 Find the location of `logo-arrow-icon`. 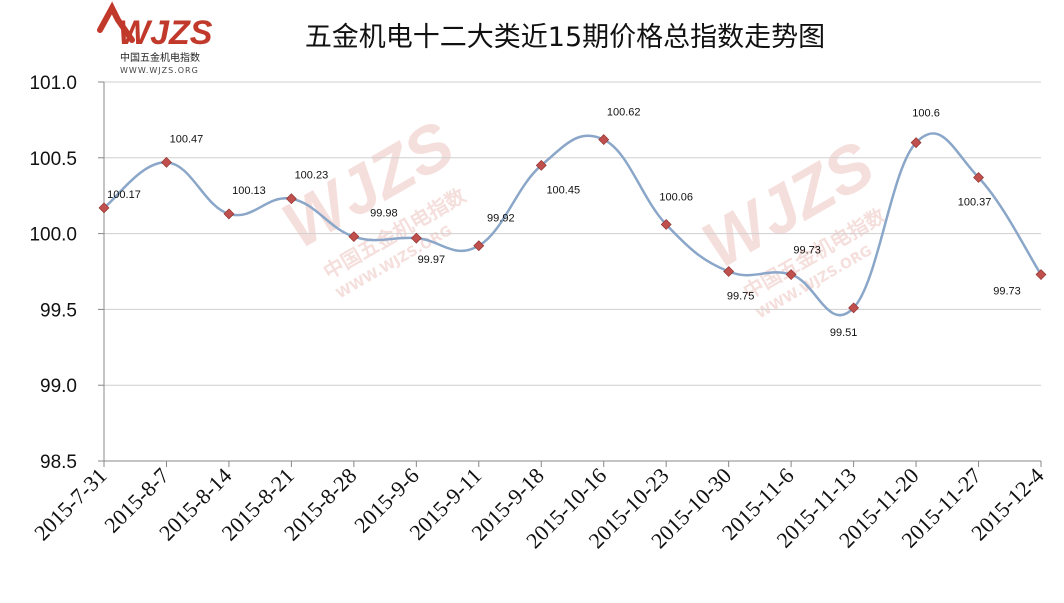

logo-arrow-icon is located at coordinates (116, 22).